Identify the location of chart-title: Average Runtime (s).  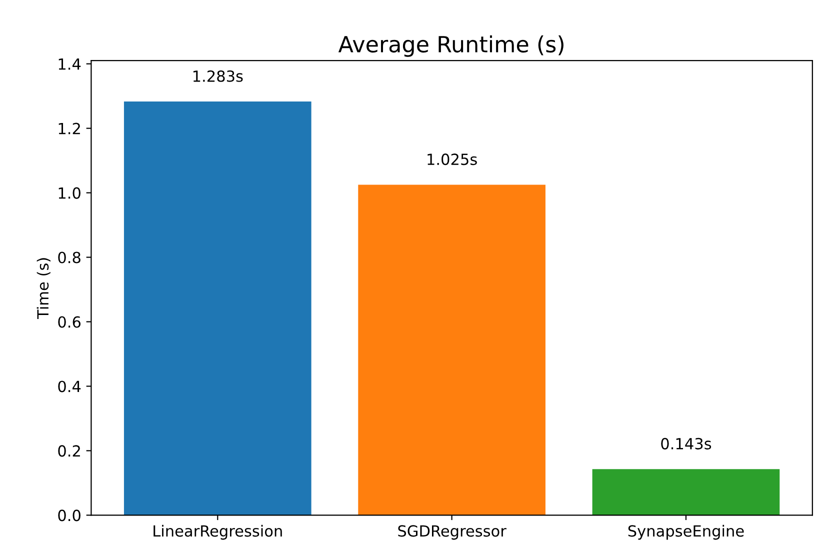
(451, 46).